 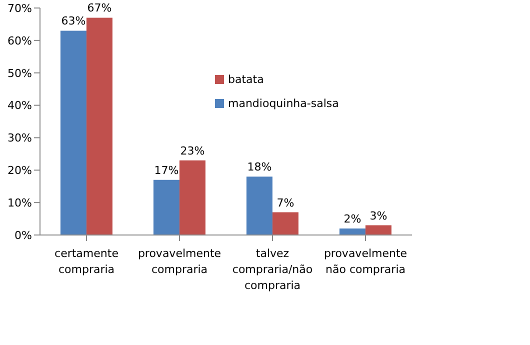 I want to click on data-label: 18%, so click(x=259, y=167).